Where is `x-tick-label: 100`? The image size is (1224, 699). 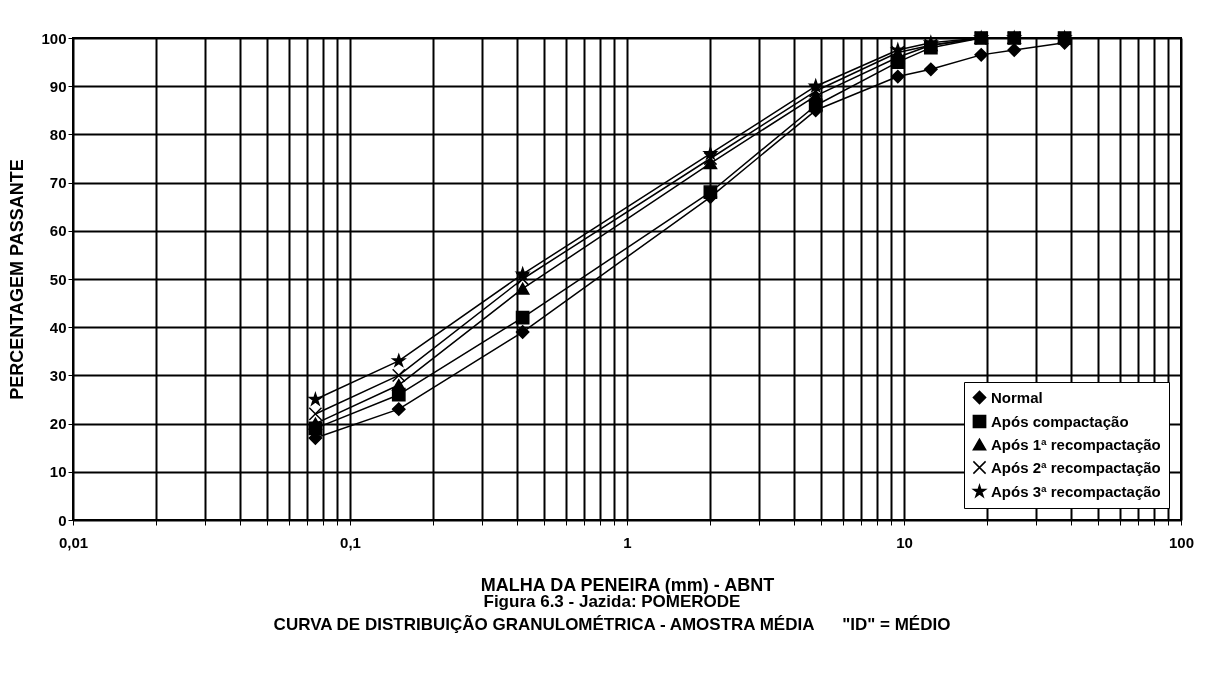 x-tick-label: 100 is located at coordinates (1181, 542).